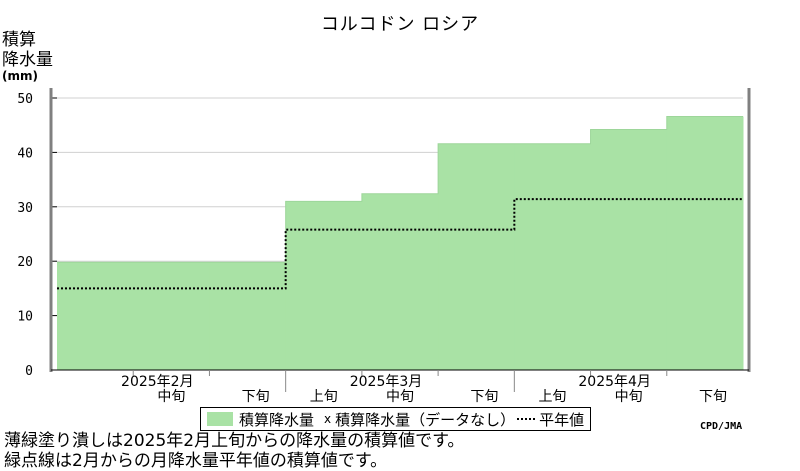 The image size is (800, 471). Describe the element at coordinates (425, 419) in the screenshot. I see `legend-label-no-data: 積算降水量（データなし）` at that location.